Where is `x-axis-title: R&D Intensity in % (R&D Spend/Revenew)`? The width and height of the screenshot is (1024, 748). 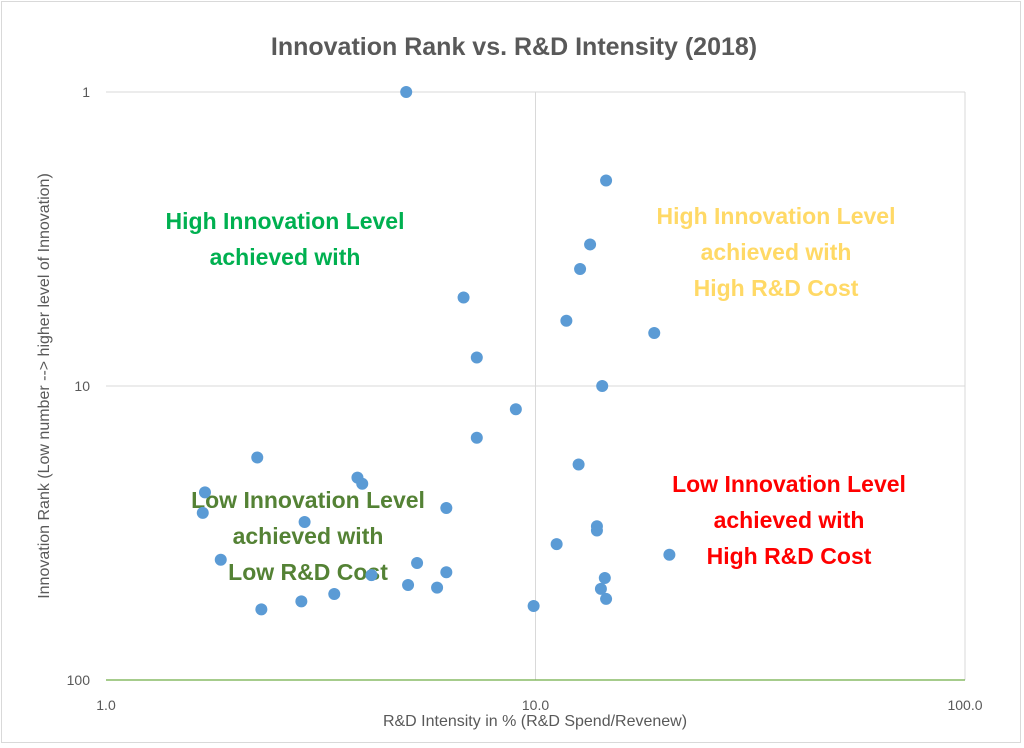
x-axis-title: R&D Intensity in % (R&D Spend/Revenew) is located at coordinates (535, 721).